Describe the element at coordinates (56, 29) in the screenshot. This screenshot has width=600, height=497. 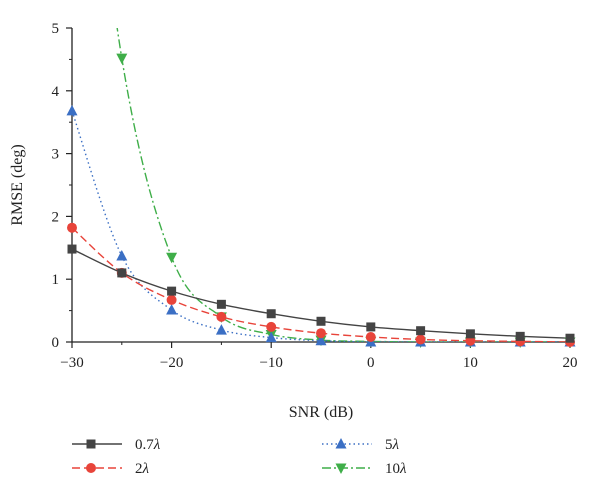
I see `y-tick-label: 5` at that location.